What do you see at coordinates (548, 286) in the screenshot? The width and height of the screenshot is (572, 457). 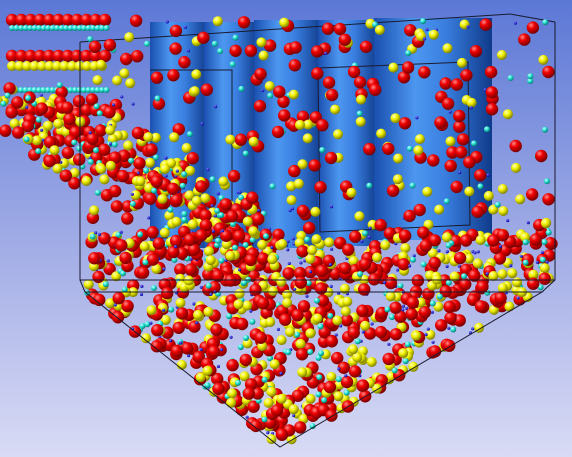 I see `wire-edge` at bounding box center [548, 286].